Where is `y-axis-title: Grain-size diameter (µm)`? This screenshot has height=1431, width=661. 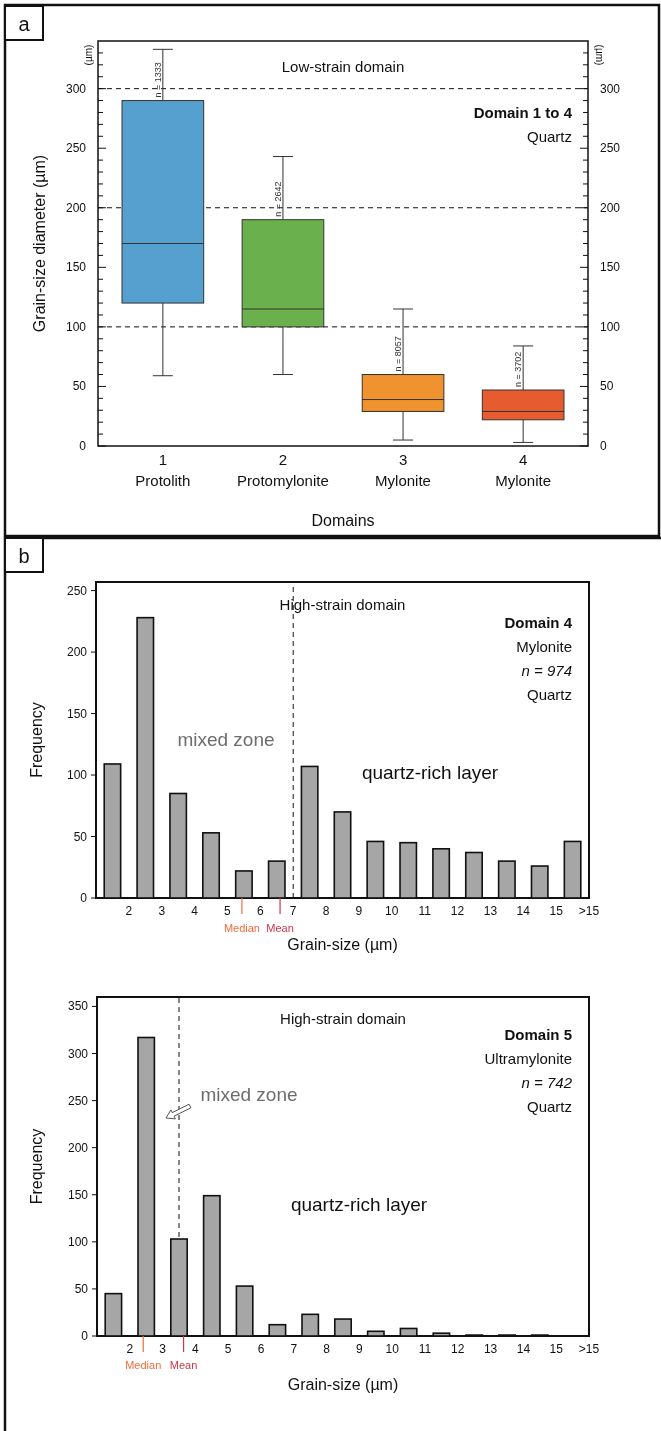
y-axis-title: Grain-size diameter (µm) is located at coordinates (39, 243).